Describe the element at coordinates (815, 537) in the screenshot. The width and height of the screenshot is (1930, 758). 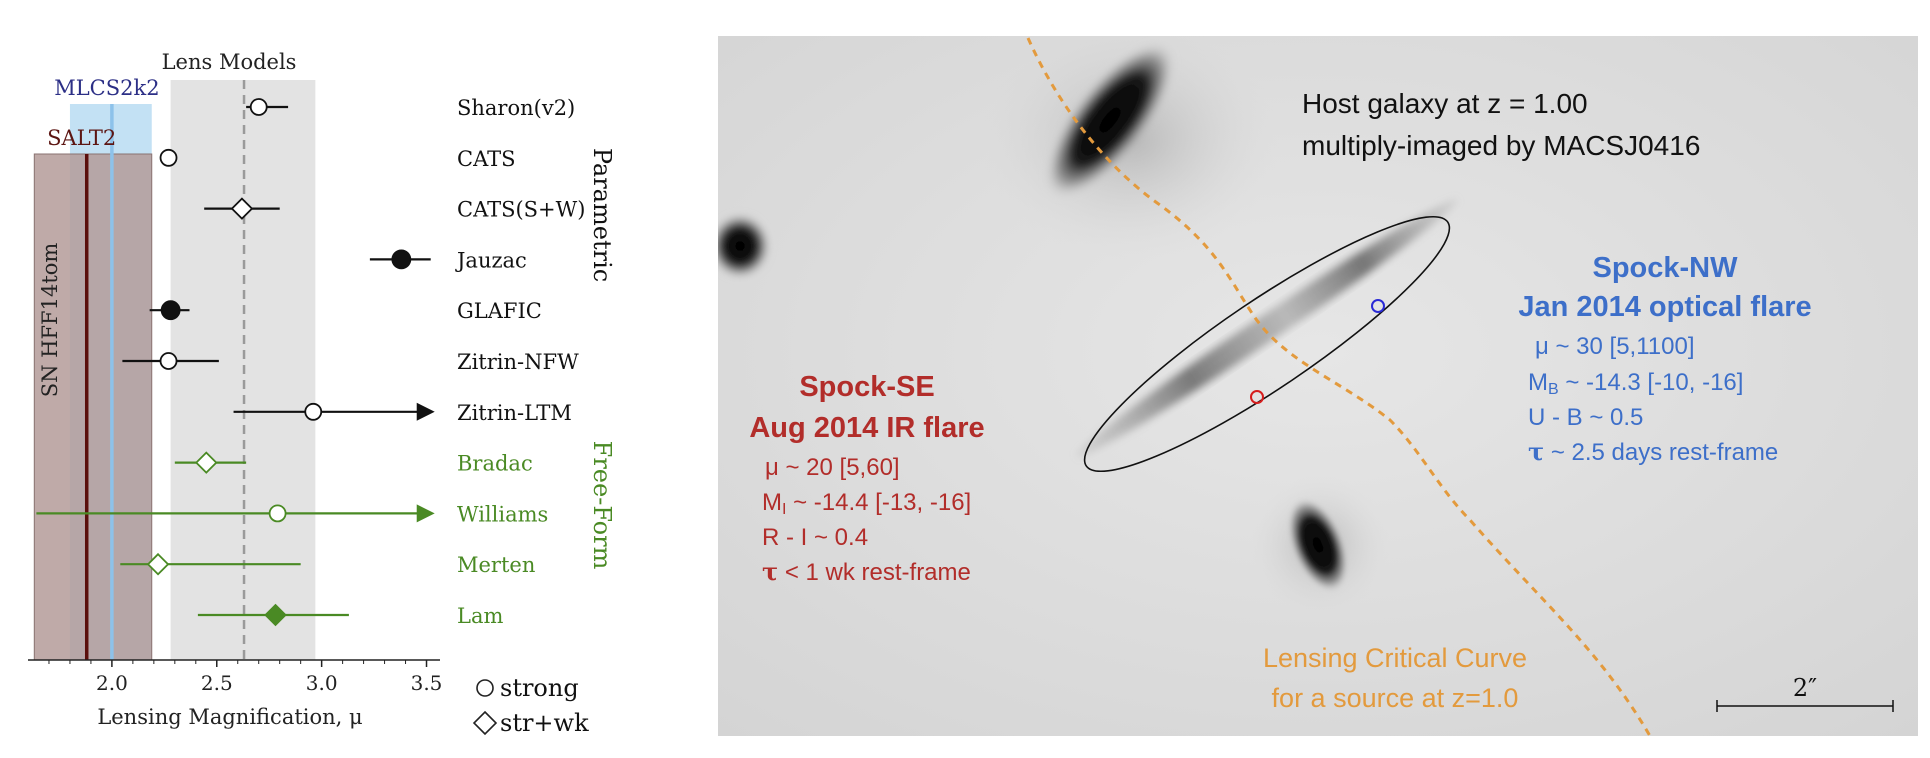
I see `spock-se-color-index: R - I ~ 0.4` at that location.